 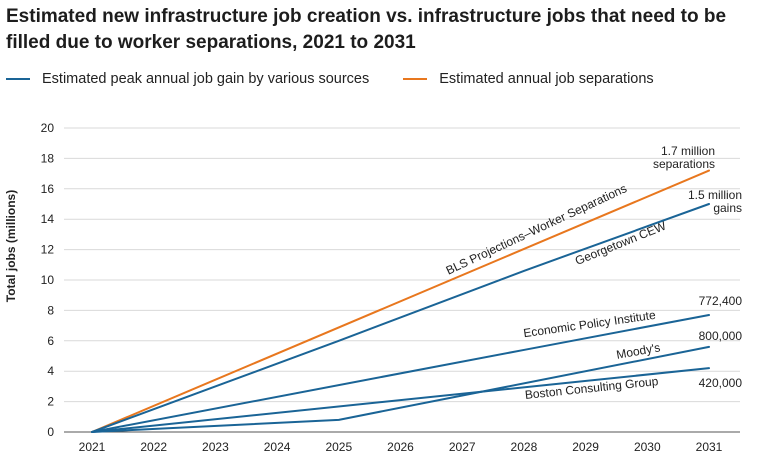 What do you see at coordinates (48, 158) in the screenshot?
I see `y-tick-label-18: 18` at bounding box center [48, 158].